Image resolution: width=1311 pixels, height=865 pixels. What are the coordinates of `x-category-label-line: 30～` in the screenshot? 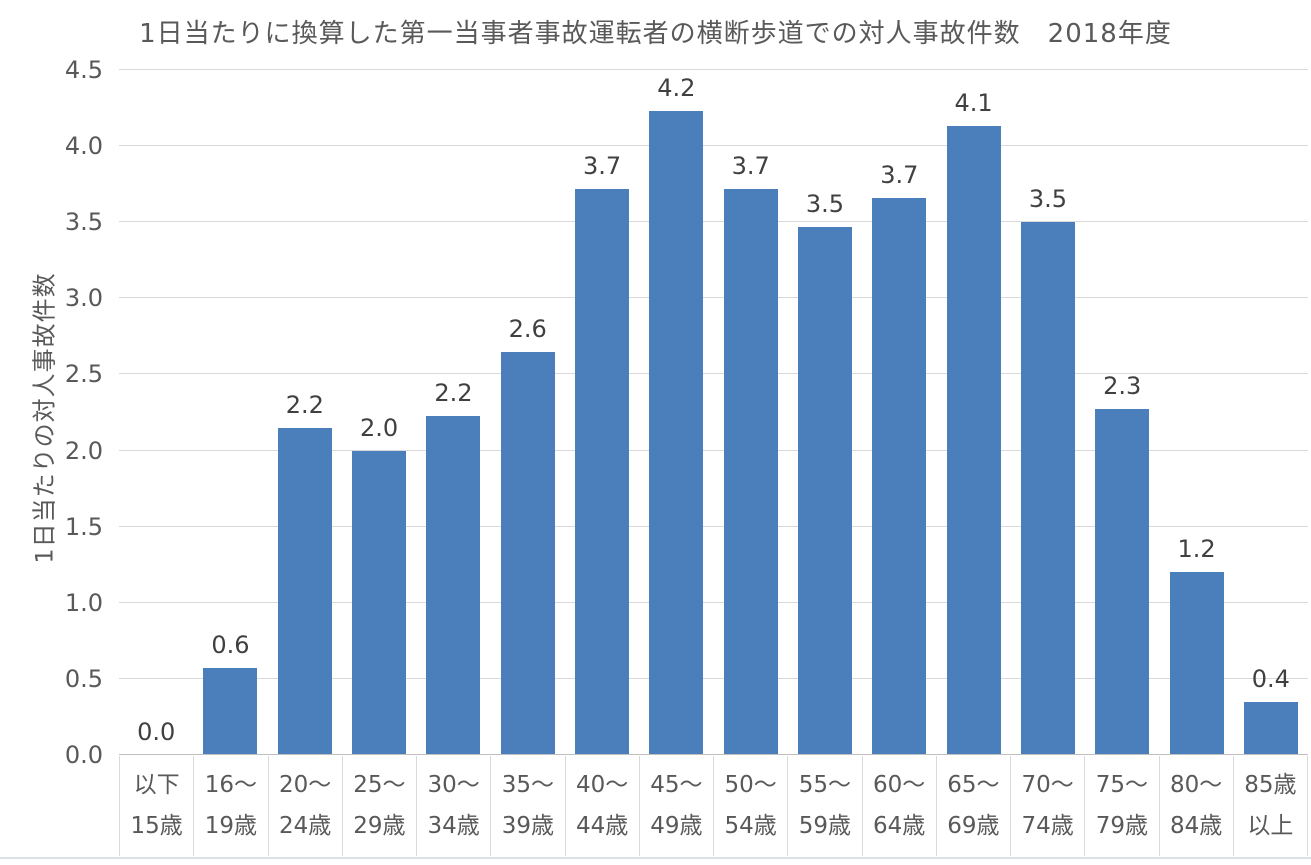 It's located at (453, 785).